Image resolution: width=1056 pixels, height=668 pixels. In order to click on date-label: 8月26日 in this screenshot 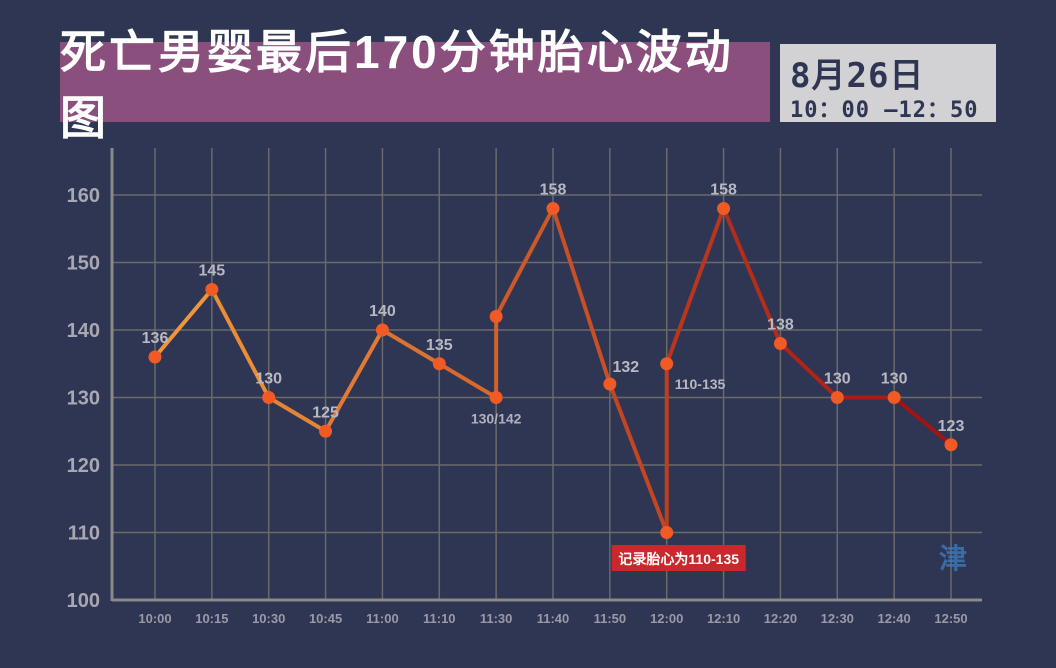, I will do `click(857, 76)`.